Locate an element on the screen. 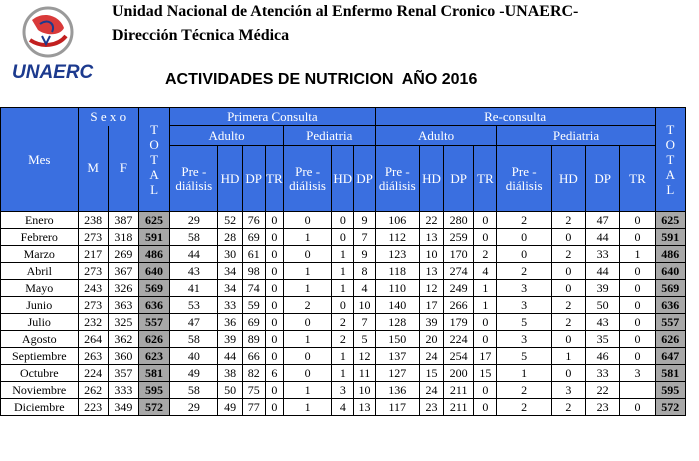 Image resolution: width=699 pixels, height=461 pixels. cell-pa-hd: 33 is located at coordinates (230, 305).